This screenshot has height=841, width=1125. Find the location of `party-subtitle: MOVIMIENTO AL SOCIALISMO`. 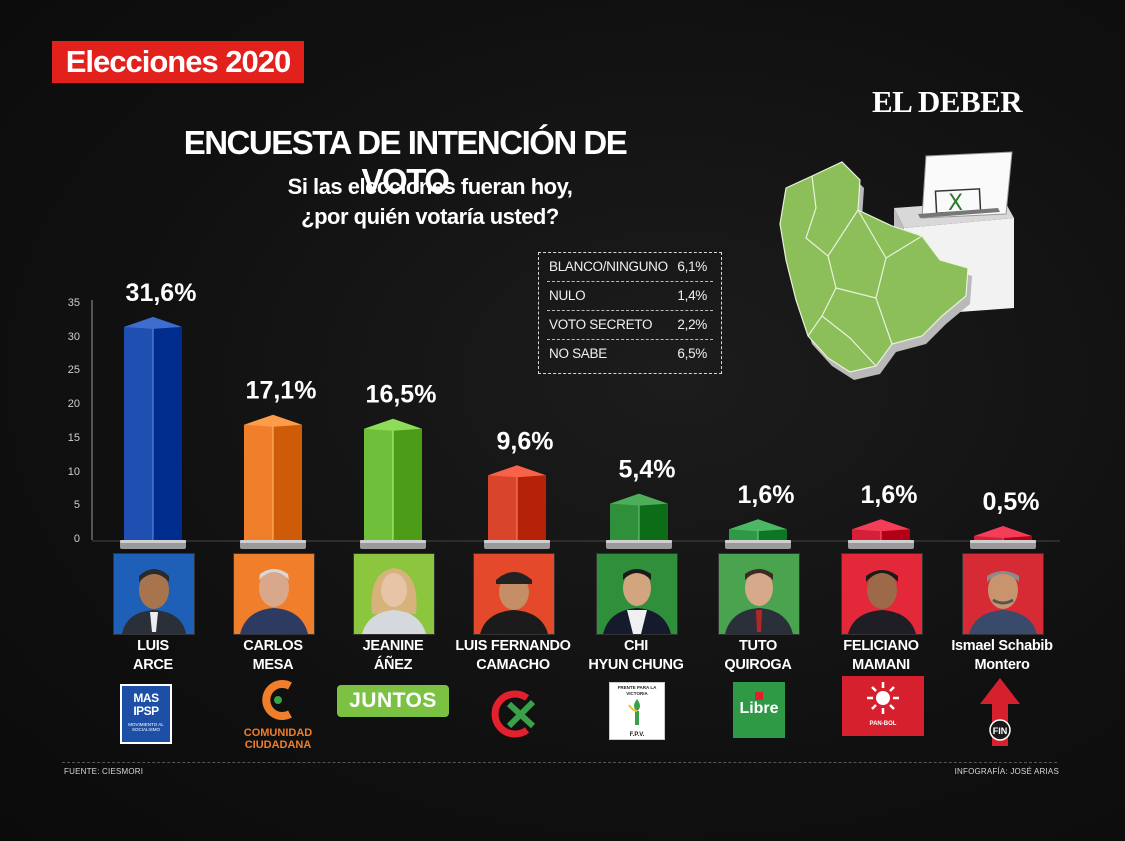

party-subtitle: MOVIMIENTO AL SOCIALISMO is located at coordinates (146, 727).